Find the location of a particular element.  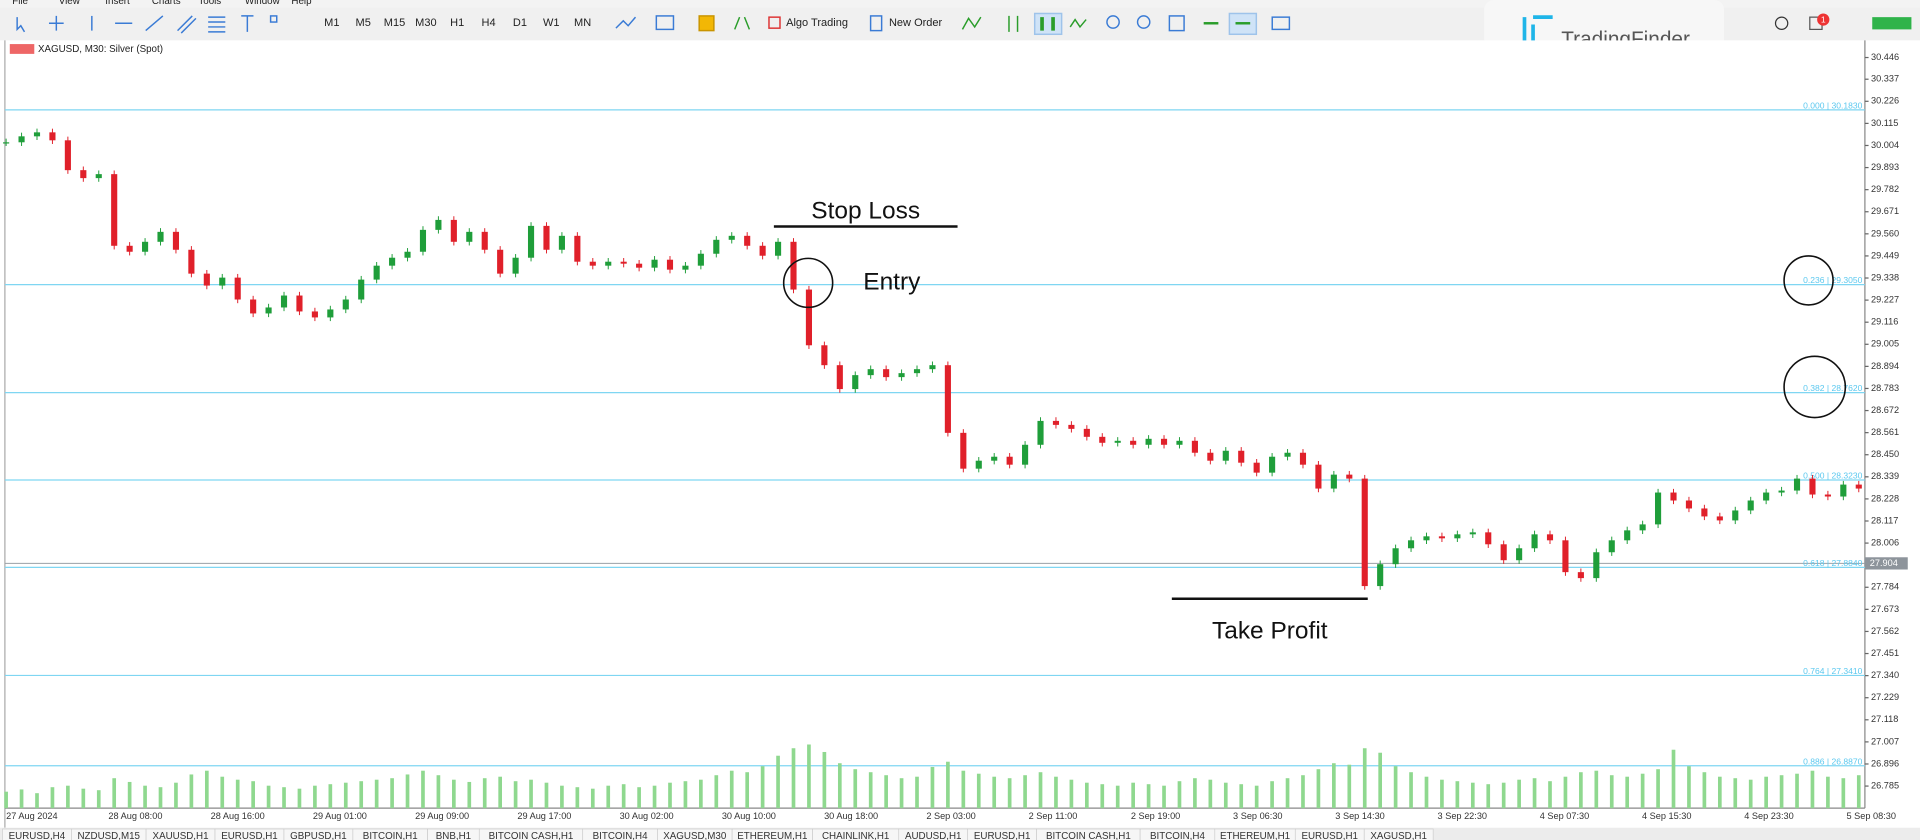

tab-label: AUDUSD,H1 is located at coordinates (933, 835).